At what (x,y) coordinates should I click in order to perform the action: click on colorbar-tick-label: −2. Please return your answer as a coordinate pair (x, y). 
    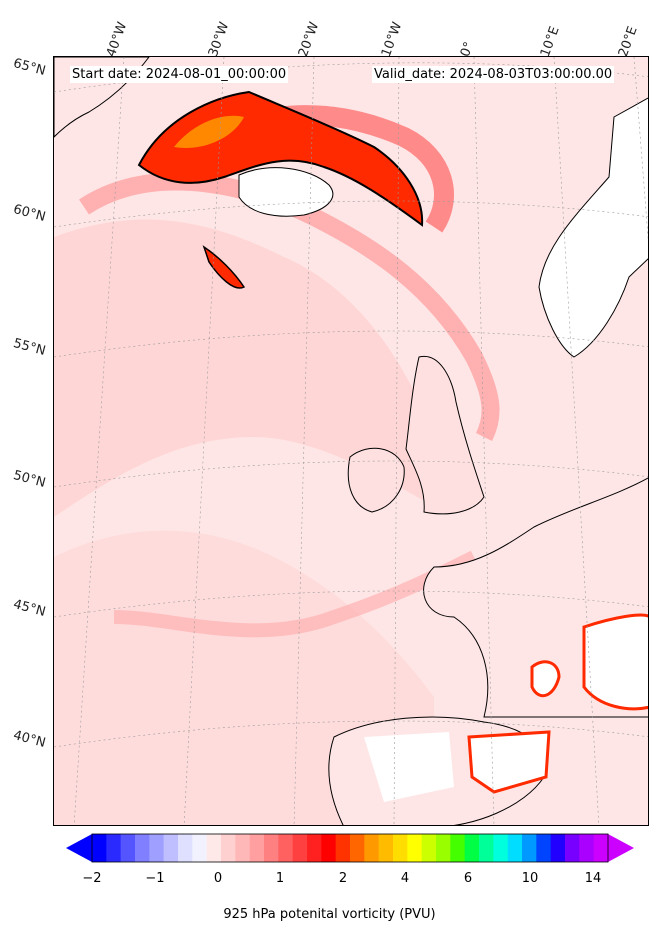
    Looking at the image, I should click on (92, 878).